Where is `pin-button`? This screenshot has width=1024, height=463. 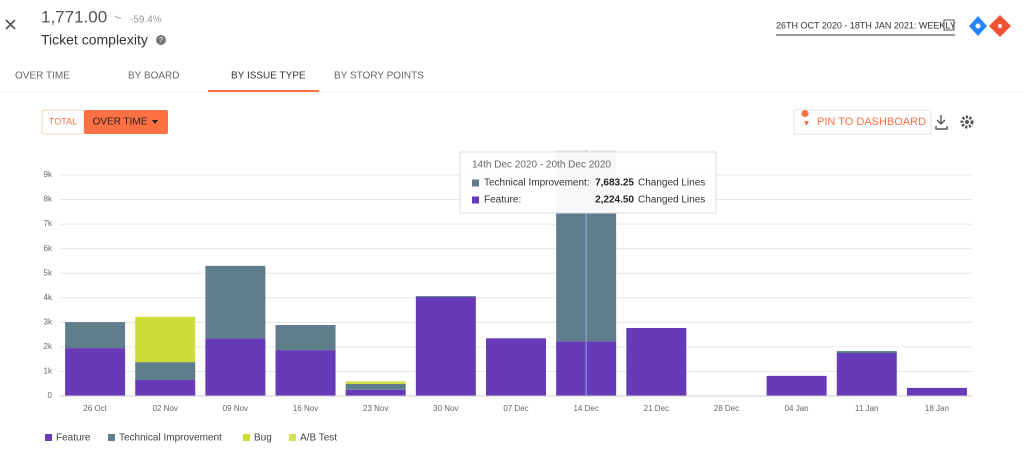
pin-button is located at coordinates (862, 122).